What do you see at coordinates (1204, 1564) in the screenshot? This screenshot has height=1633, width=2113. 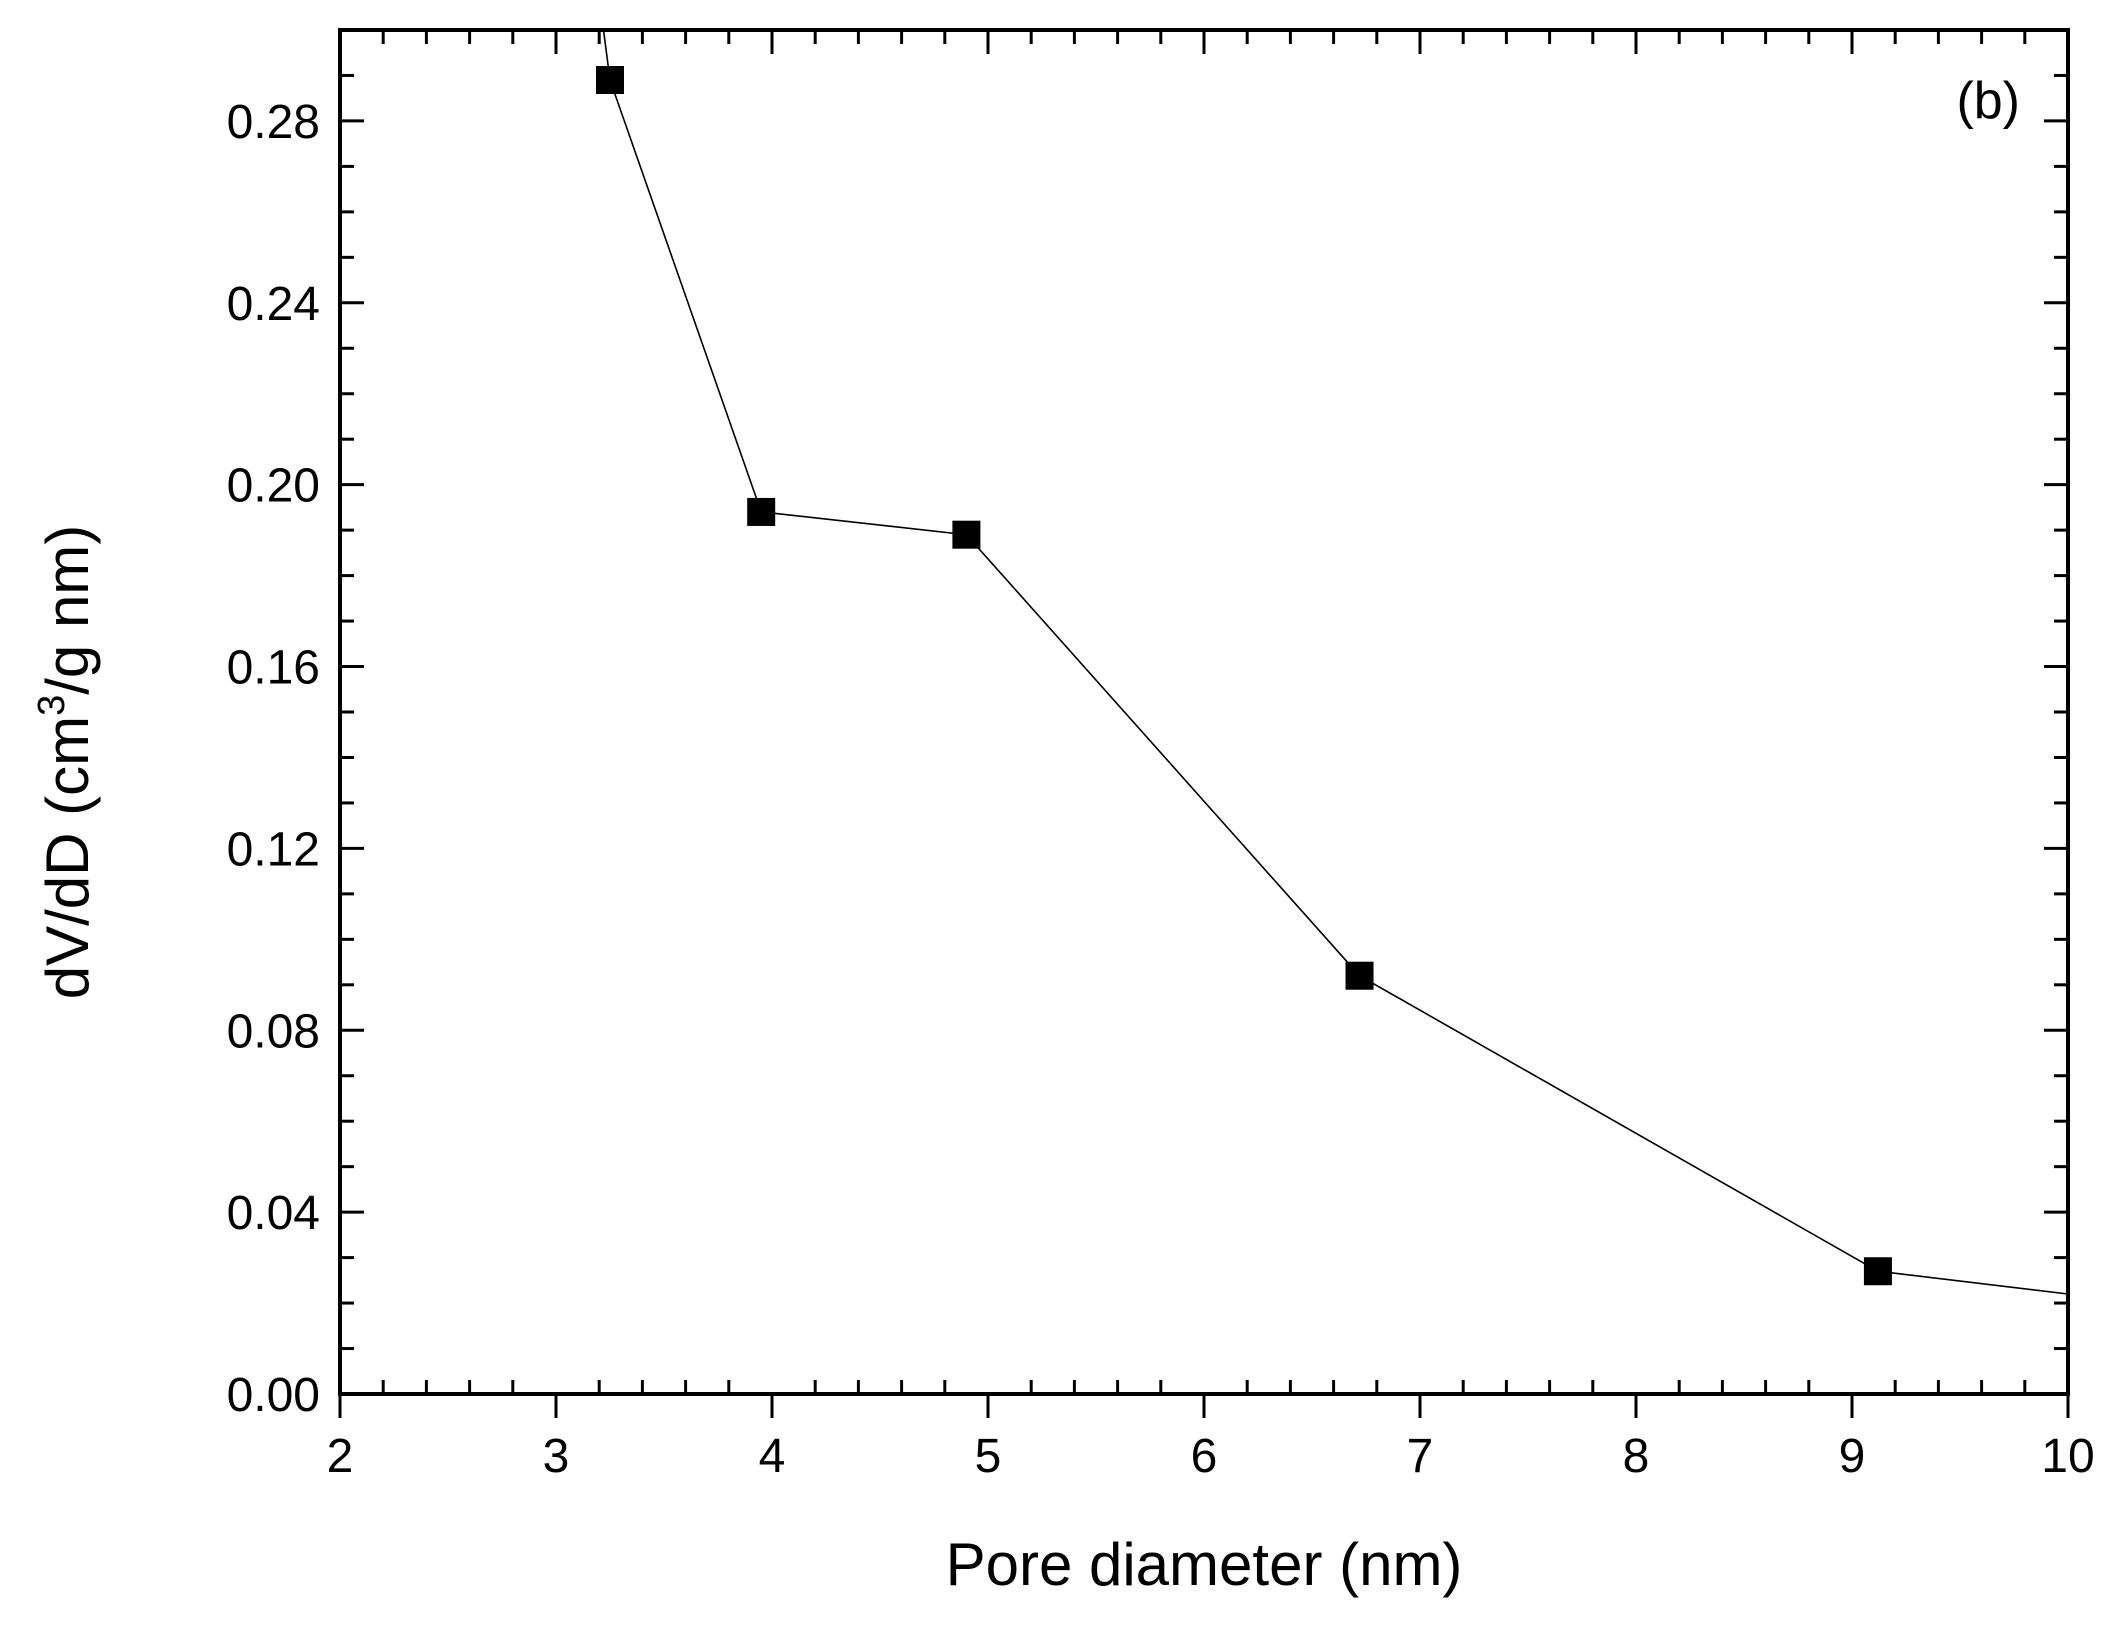 I see `x-axis-label: Pore diameter (nm)` at bounding box center [1204, 1564].